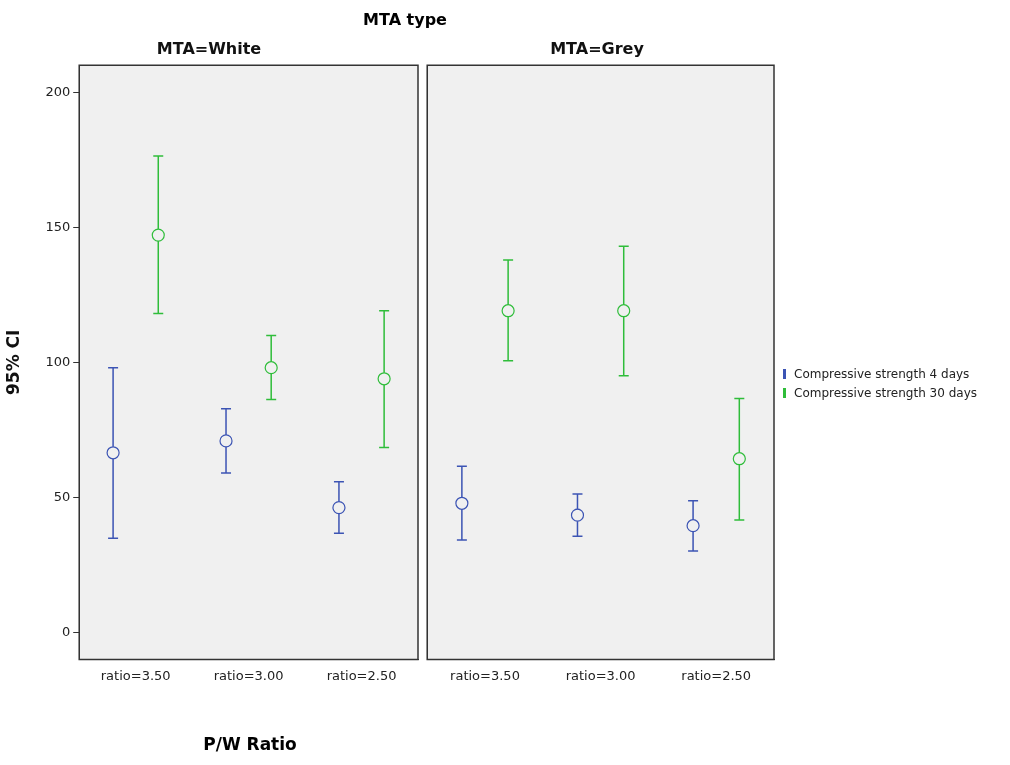  I want to click on y-tick-label: 0, so click(66, 631).